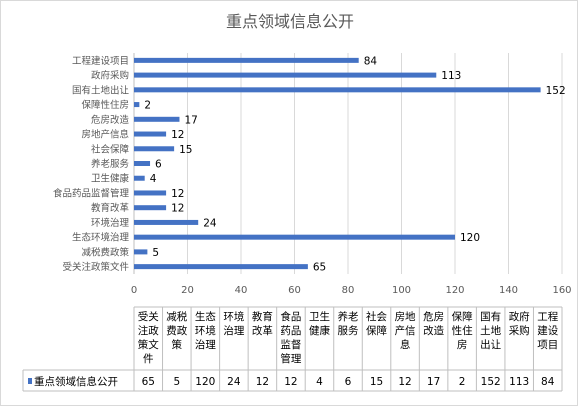 The image size is (578, 407). What do you see at coordinates (548, 382) in the screenshot?
I see `table-value-cell: 84` at bounding box center [548, 382].